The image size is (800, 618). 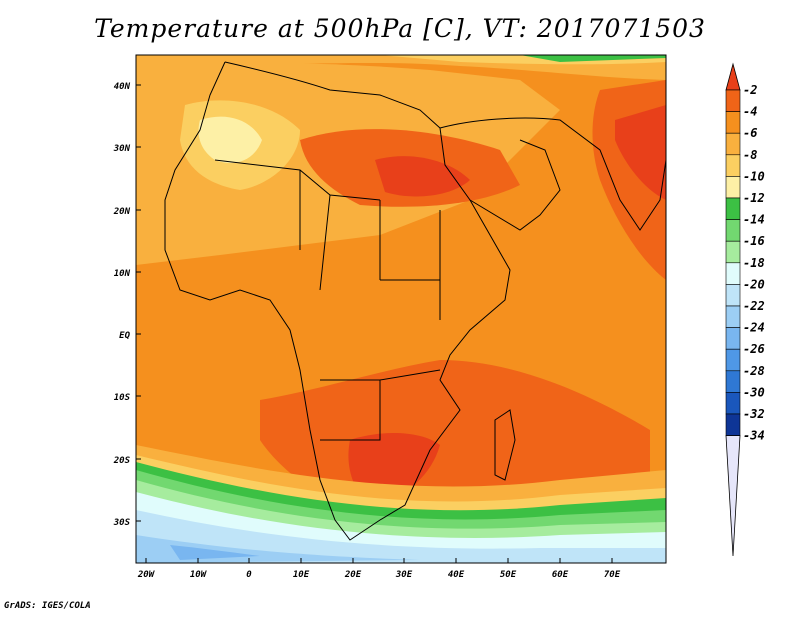 I want to click on colorbar-label: -4, so click(x=750, y=112).